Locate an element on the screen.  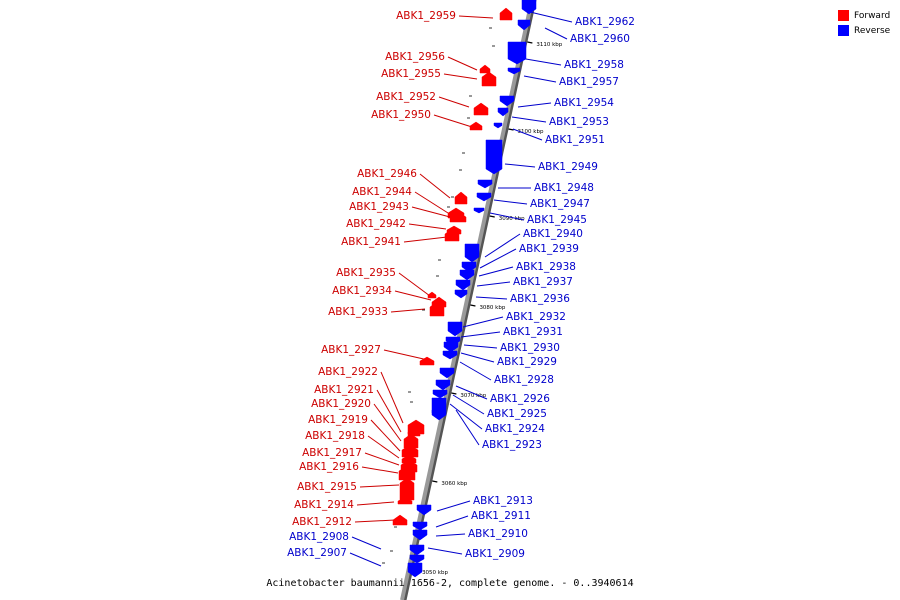
gene-label: ABK1_2943 is located at coordinates (379, 207).